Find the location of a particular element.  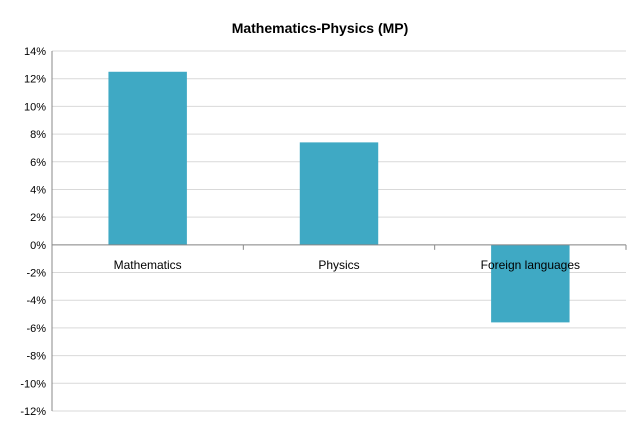

bar-physics is located at coordinates (339, 193).